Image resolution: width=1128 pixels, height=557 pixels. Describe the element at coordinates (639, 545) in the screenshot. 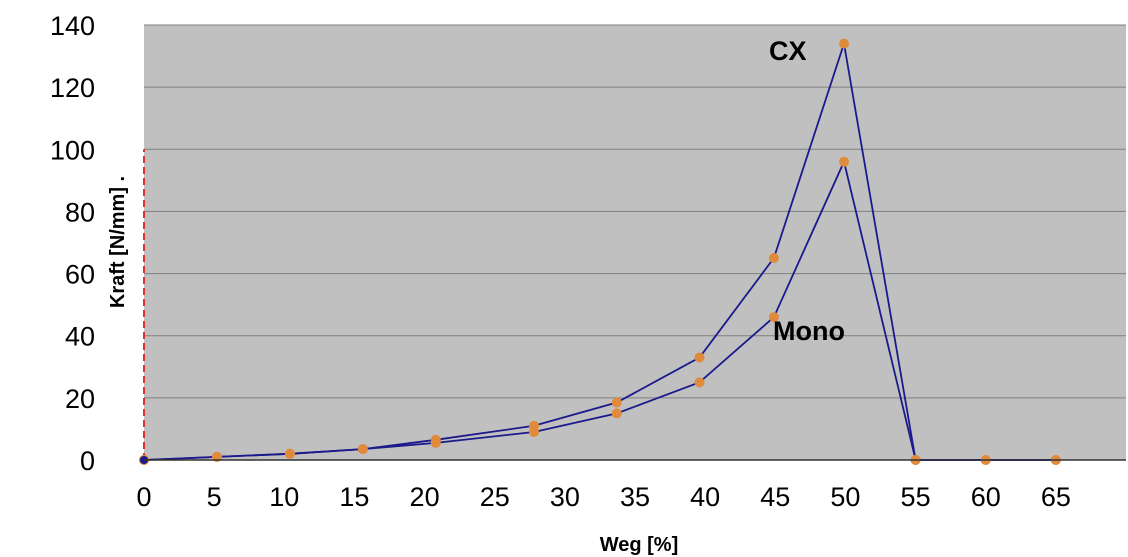

I see `x-axis-title: Weg [%]` at that location.